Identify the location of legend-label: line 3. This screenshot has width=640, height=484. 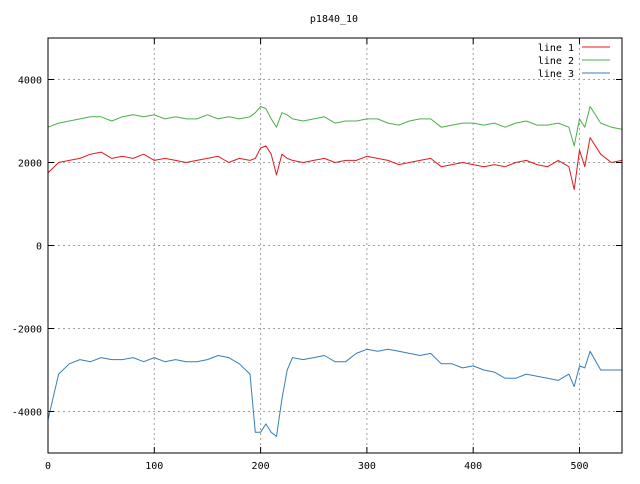
(556, 74).